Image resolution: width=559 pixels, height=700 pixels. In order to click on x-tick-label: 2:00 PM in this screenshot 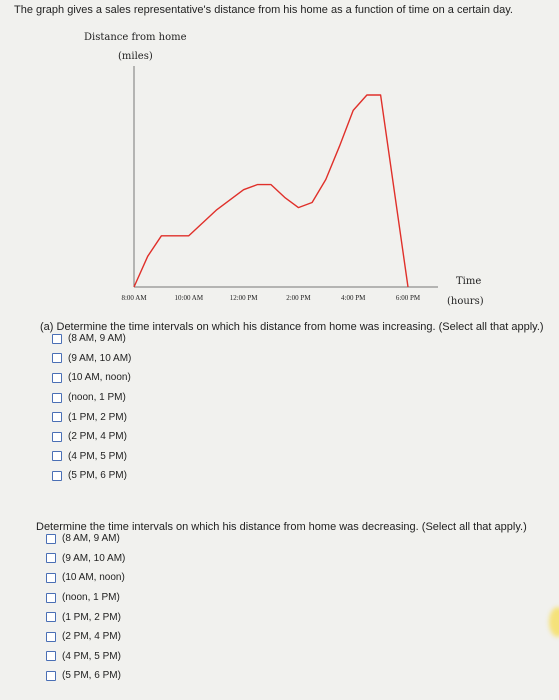, I will do `click(298, 298)`.